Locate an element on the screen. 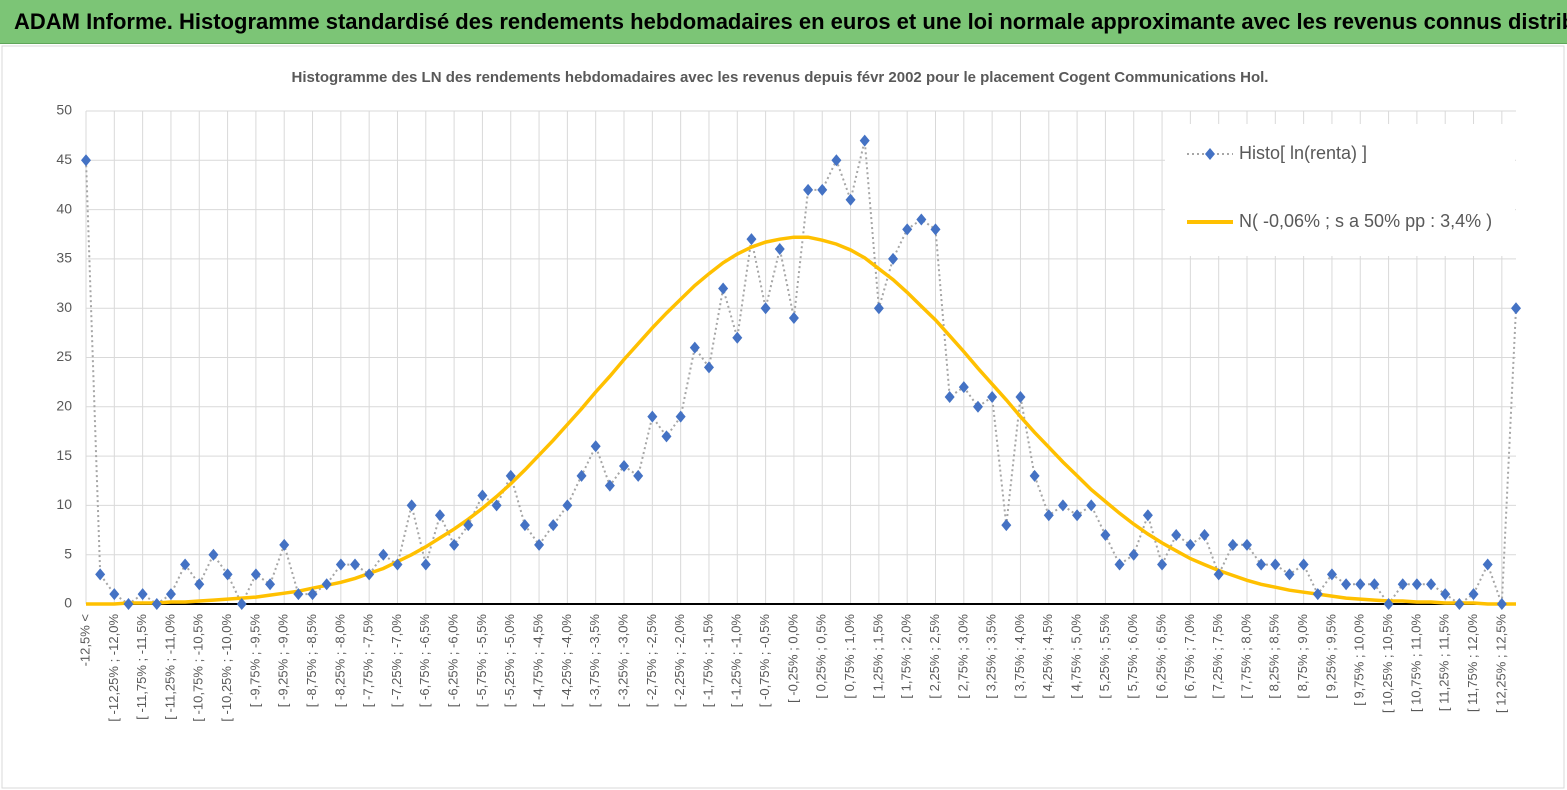  x-tick-label: [ 5,25% ; 5,5% is located at coordinates (1104, 656).